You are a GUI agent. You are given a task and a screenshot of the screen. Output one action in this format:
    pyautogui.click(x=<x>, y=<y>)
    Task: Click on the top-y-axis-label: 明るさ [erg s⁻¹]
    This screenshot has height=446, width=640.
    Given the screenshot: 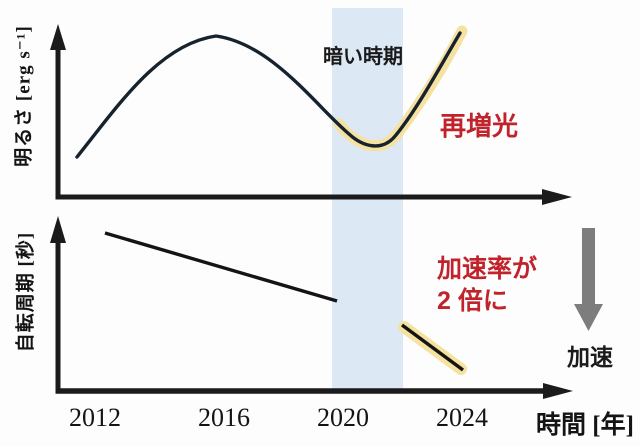 What is the action you would take?
    pyautogui.click(x=24, y=96)
    